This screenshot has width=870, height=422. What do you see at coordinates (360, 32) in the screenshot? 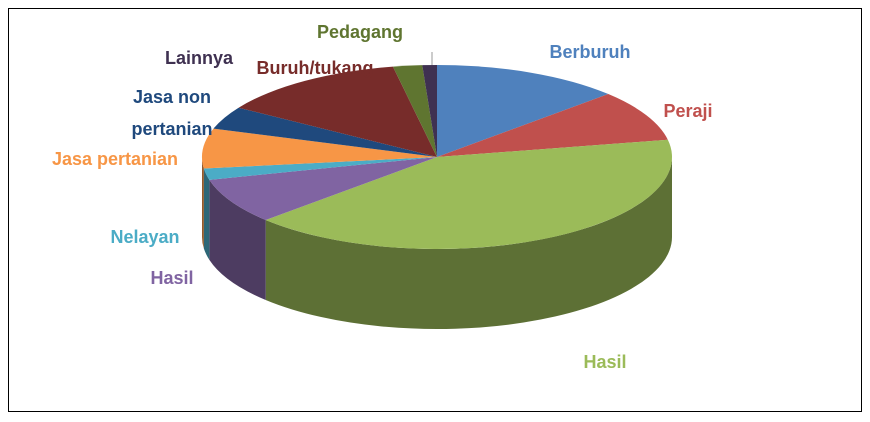
I see `slice-label: Pedagang` at bounding box center [360, 32].